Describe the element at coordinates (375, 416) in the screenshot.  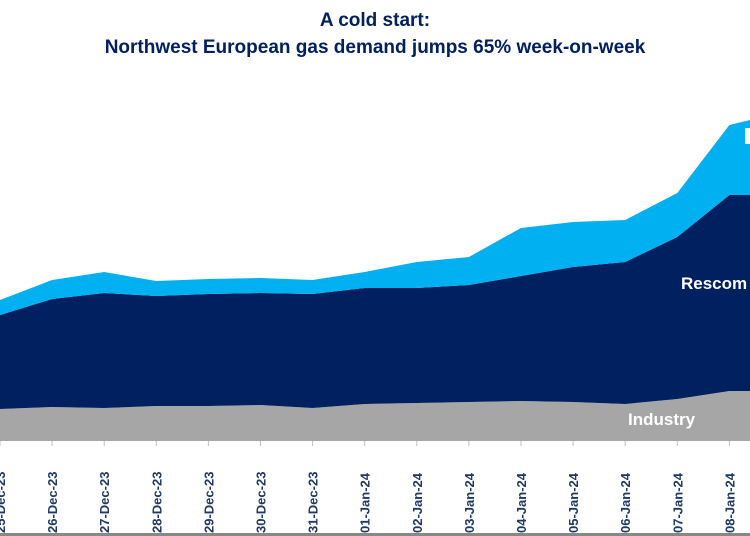
I see `area-series-industry` at that location.